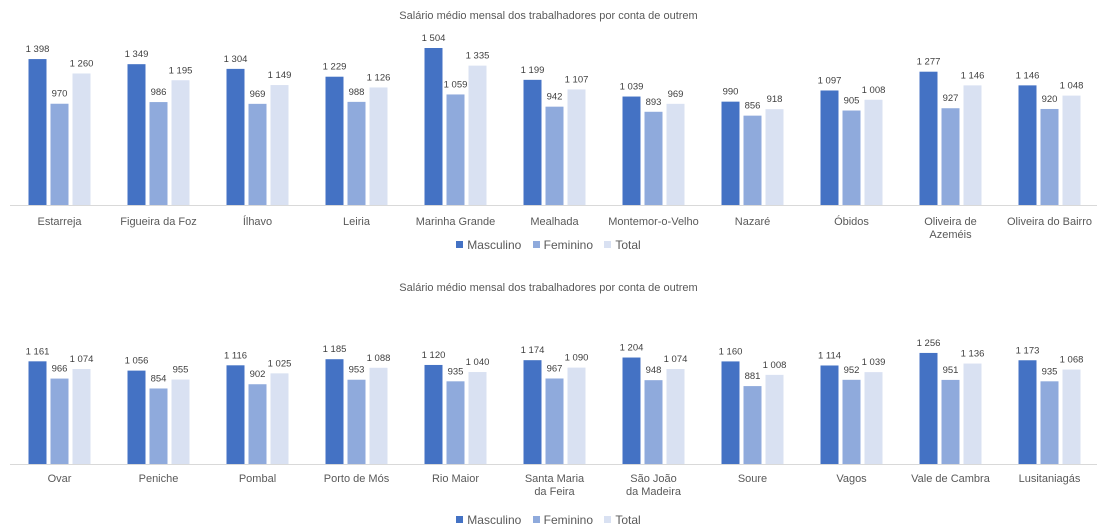  What do you see at coordinates (654, 102) in the screenshot?
I see `data-label: 893` at bounding box center [654, 102].